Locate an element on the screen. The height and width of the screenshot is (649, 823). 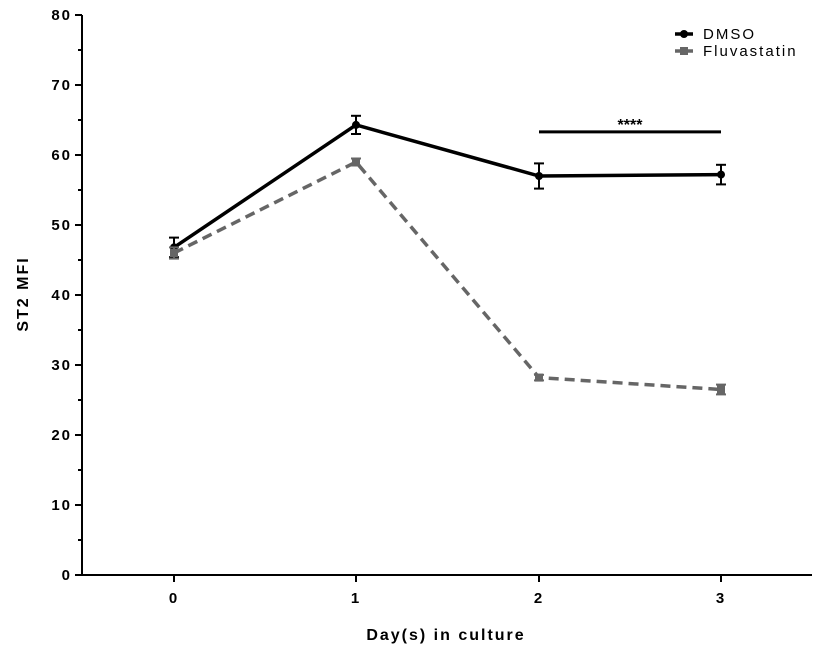
y-tick-label: 80 is located at coordinates (61, 15).